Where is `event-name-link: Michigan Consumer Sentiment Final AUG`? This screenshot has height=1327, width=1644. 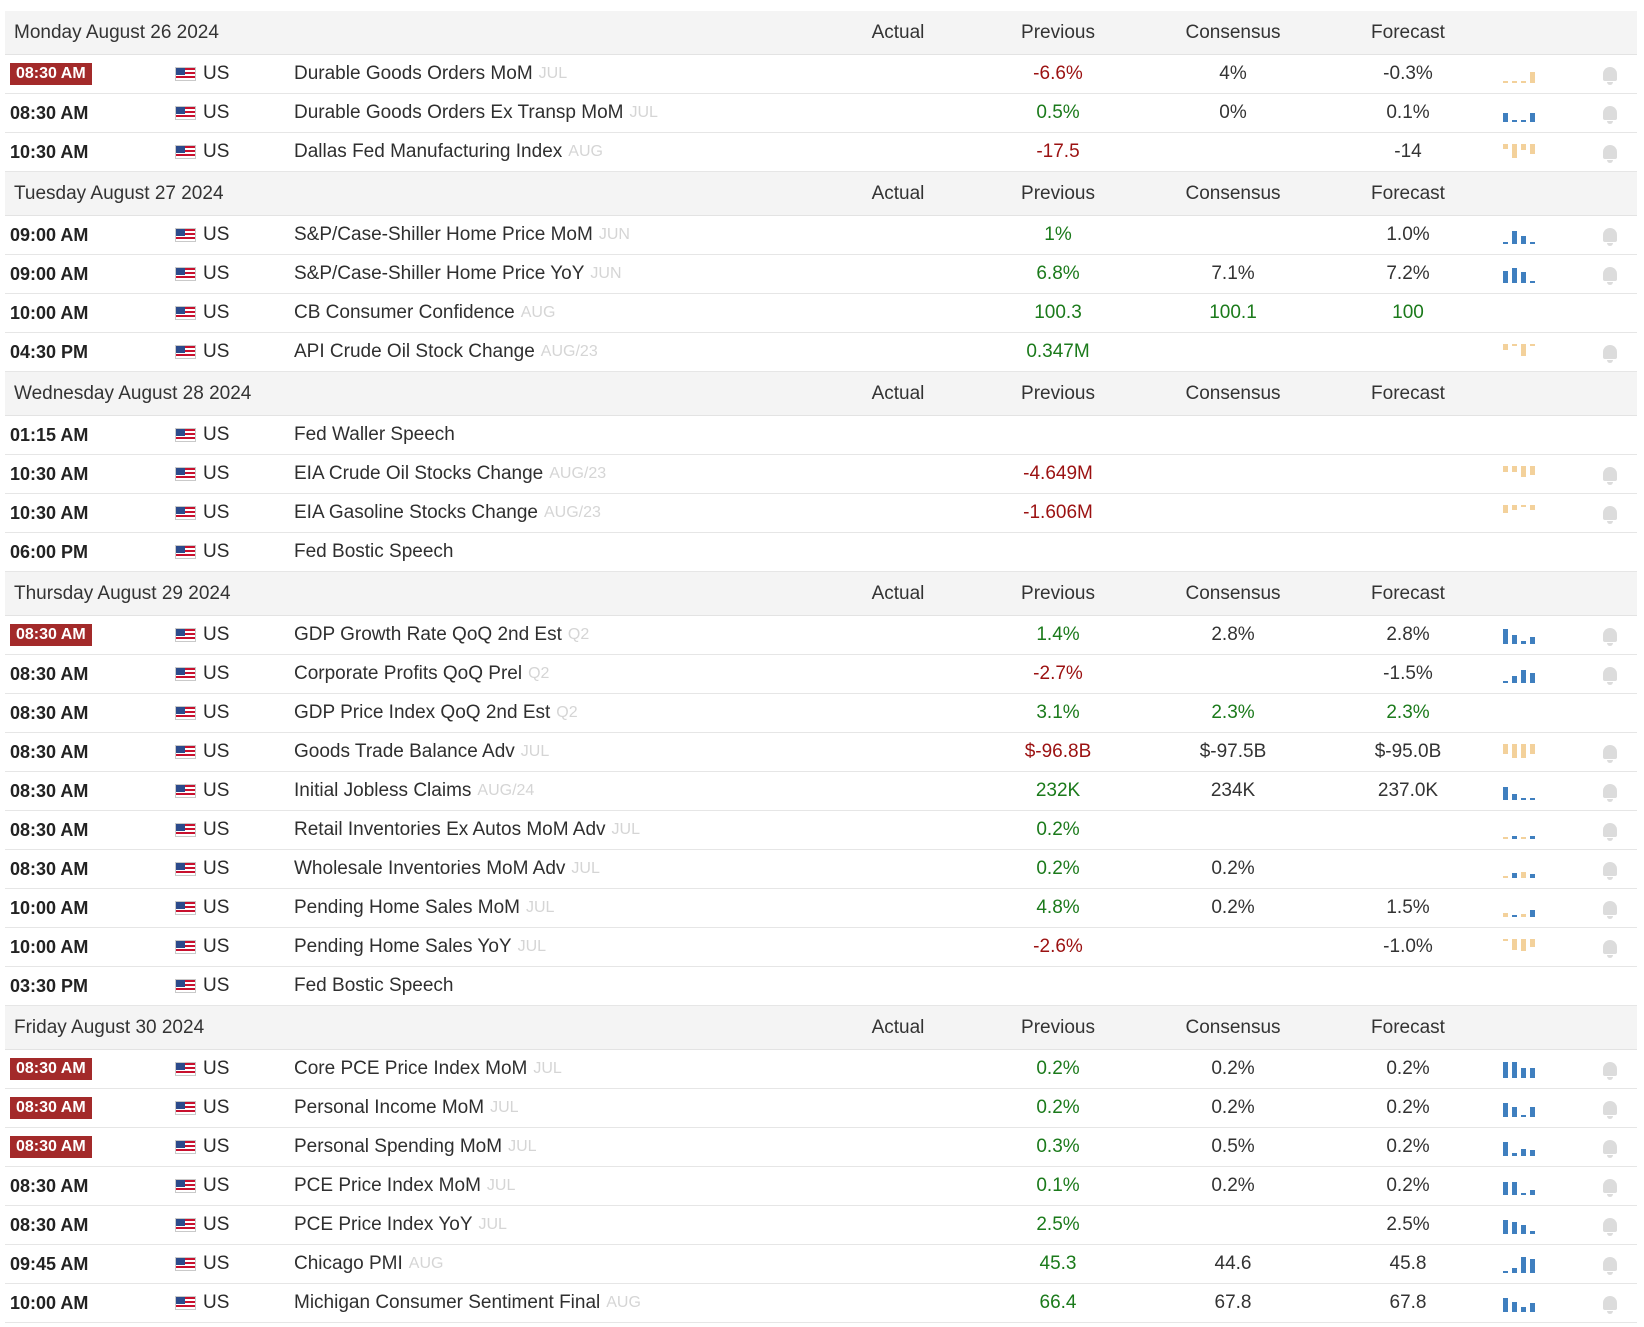
event-name-link: Michigan Consumer Sentiment Final AUG is located at coordinates (467, 1303).